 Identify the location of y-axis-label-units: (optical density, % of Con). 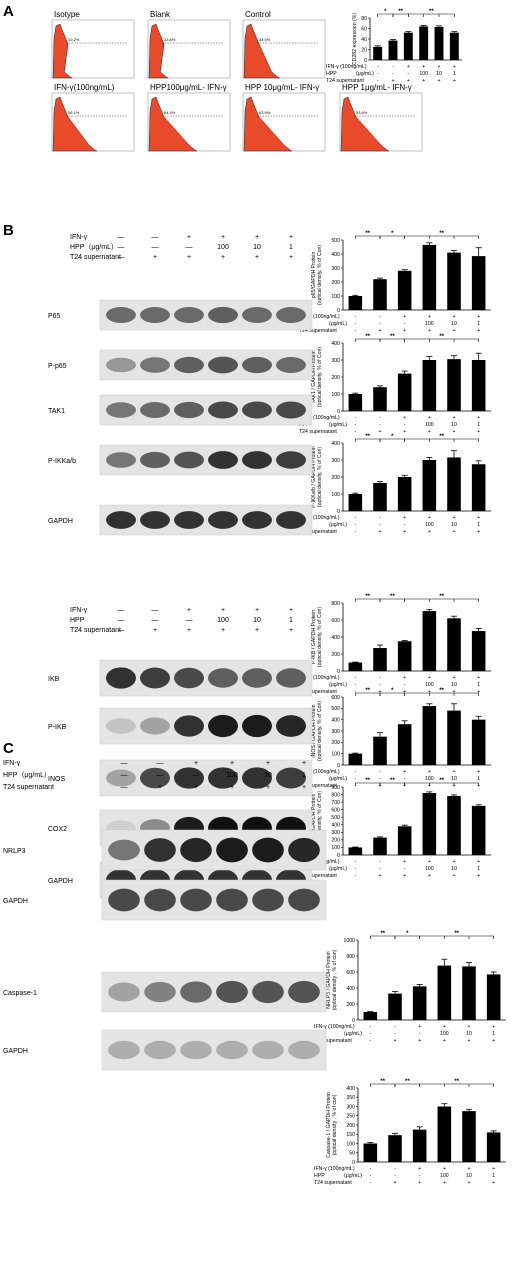
(320, 275).